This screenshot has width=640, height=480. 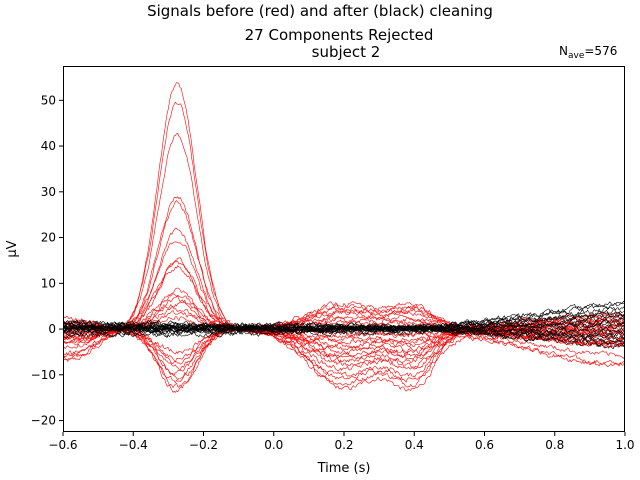 I want to click on y-tick-label: 0, so click(x=52, y=329).